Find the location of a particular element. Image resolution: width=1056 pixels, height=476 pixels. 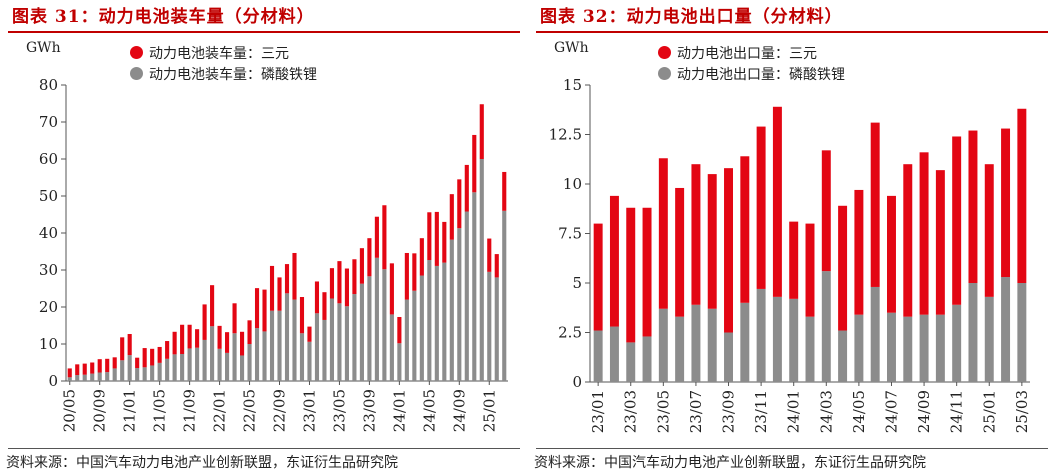

x-tick-label: 25/03 is located at coordinates (1022, 411).